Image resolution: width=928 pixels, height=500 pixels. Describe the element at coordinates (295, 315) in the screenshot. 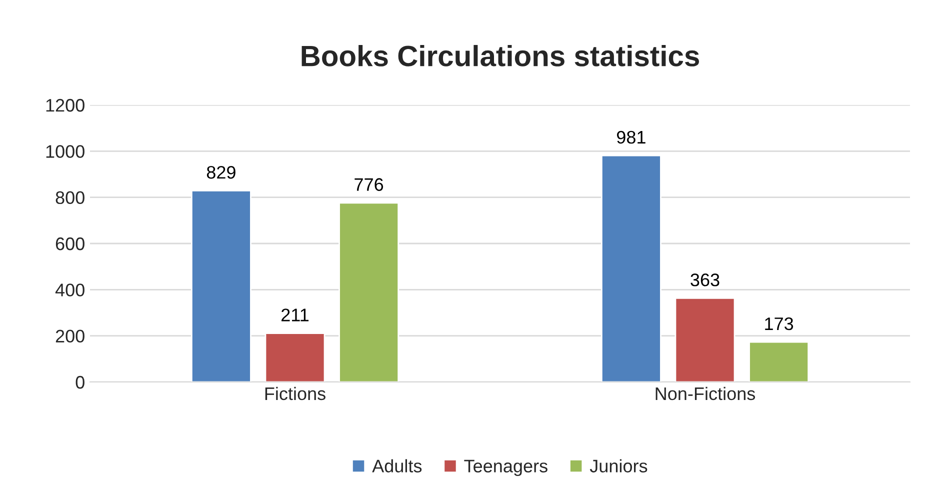

I see `data-label: 211` at that location.